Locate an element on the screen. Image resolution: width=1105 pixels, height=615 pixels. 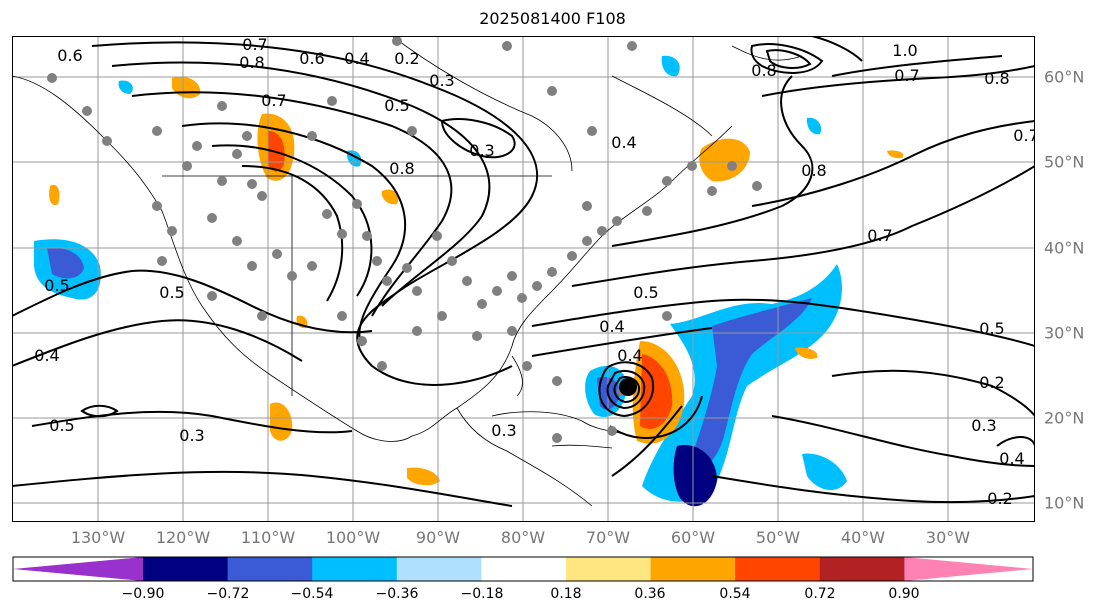
colorbar-tick-label: −0.36 is located at coordinates (397, 594).